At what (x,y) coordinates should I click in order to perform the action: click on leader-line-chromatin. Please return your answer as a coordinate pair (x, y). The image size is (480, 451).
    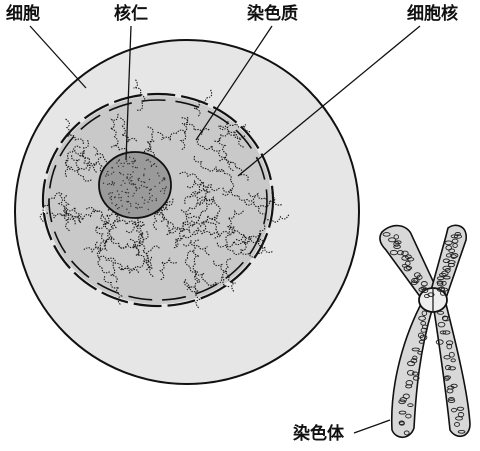
    Looking at the image, I should click on (234, 83).